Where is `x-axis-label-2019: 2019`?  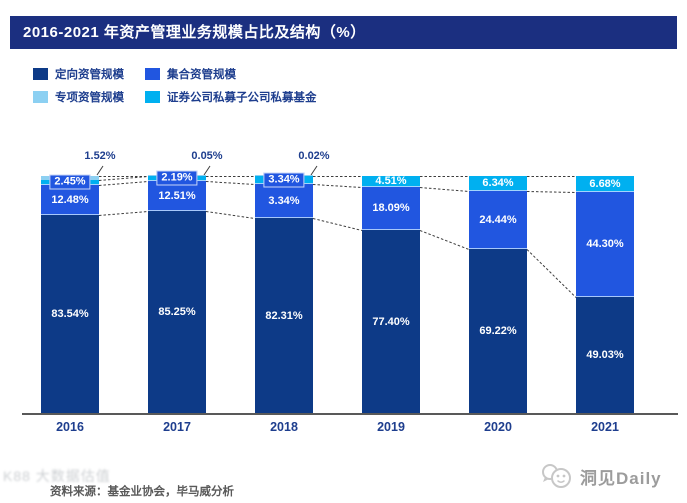 x-axis-label-2019: 2019 is located at coordinates (391, 427).